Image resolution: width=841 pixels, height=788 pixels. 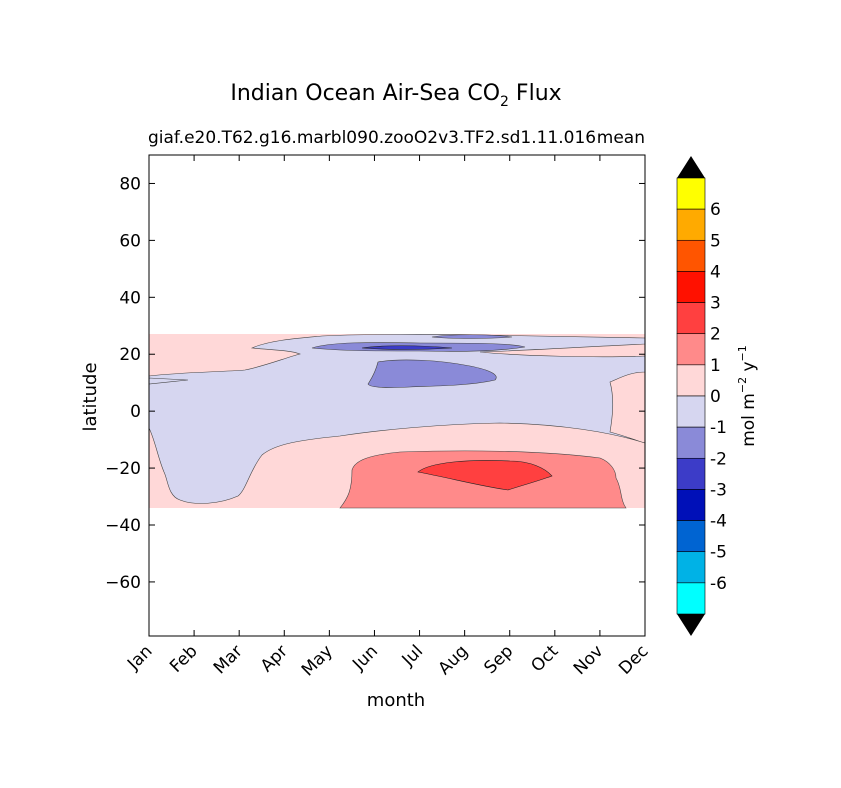 I want to click on x-tick-label: Sep, so click(x=498, y=659).